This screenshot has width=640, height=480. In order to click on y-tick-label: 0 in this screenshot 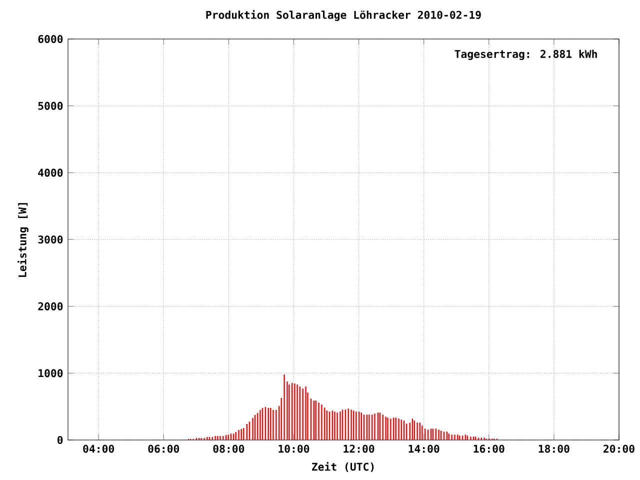, I will do `click(60, 440)`.